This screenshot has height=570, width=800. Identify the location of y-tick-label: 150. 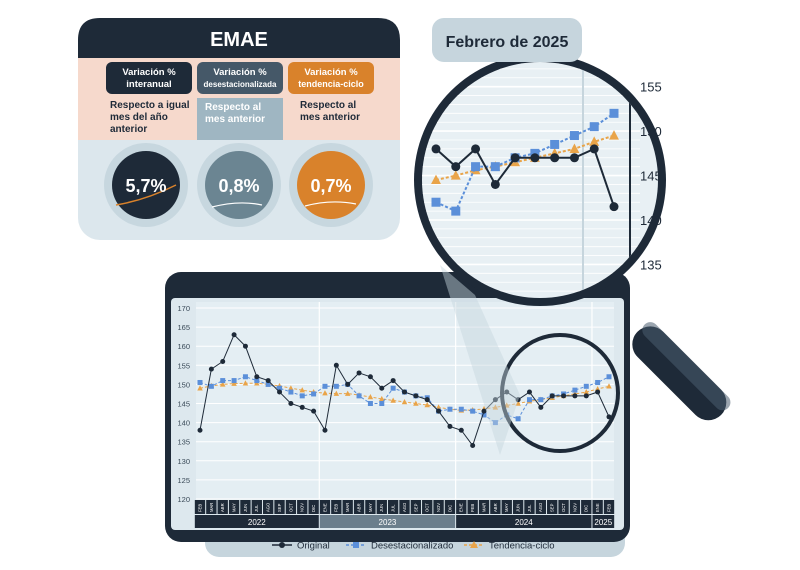
(183, 384).